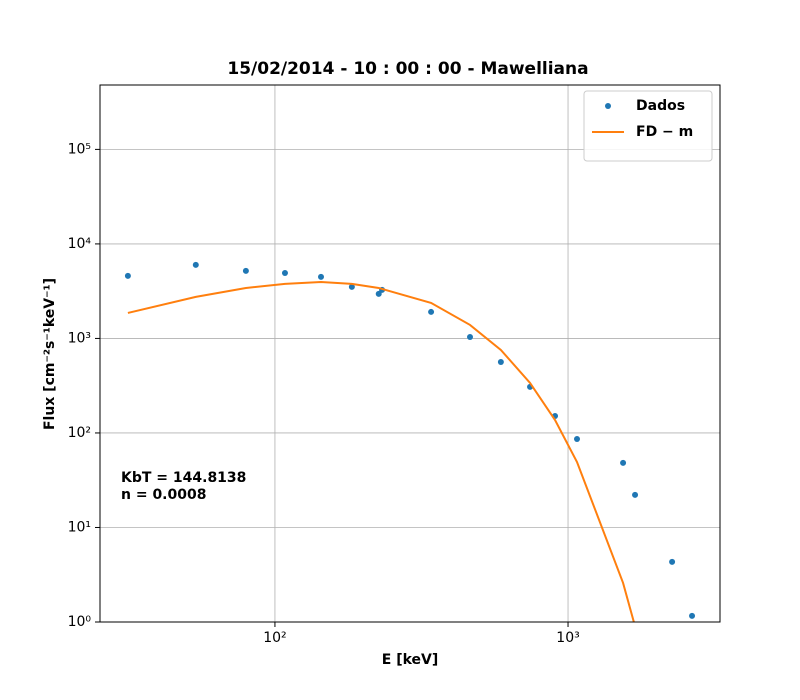 This screenshot has width=800, height=700. What do you see at coordinates (80, 622) in the screenshot?
I see `y-tick-label: 10⁰` at bounding box center [80, 622].